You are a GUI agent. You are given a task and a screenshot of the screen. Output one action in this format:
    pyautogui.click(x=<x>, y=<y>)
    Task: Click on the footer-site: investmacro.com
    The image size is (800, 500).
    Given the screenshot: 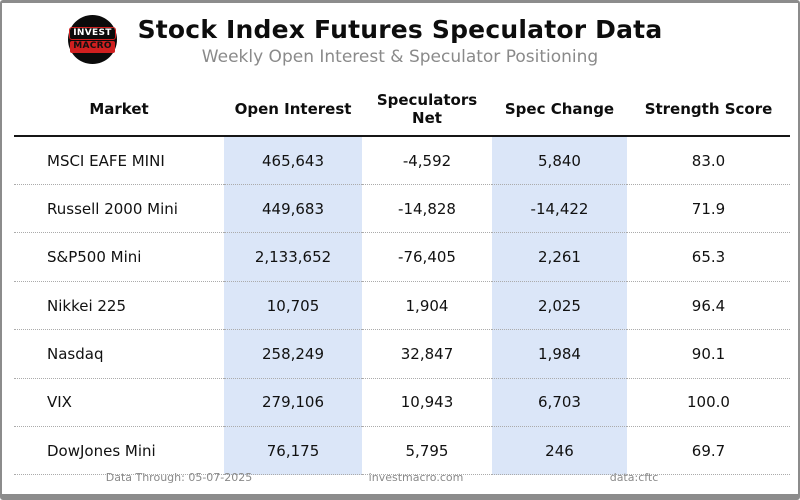 What is the action you would take?
    pyautogui.click(x=416, y=477)
    